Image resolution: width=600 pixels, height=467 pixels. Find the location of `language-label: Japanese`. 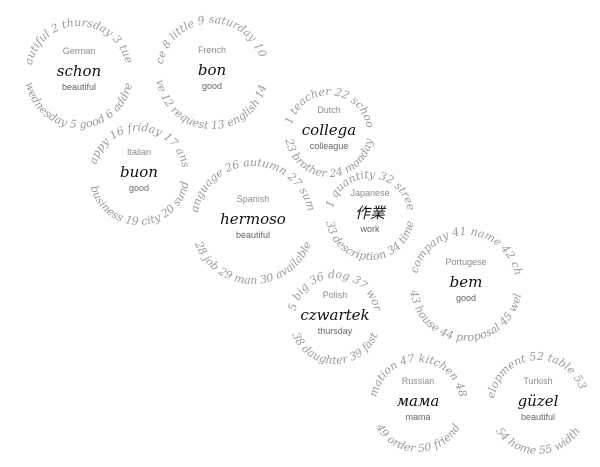

language-label: Japanese is located at coordinates (369, 193).